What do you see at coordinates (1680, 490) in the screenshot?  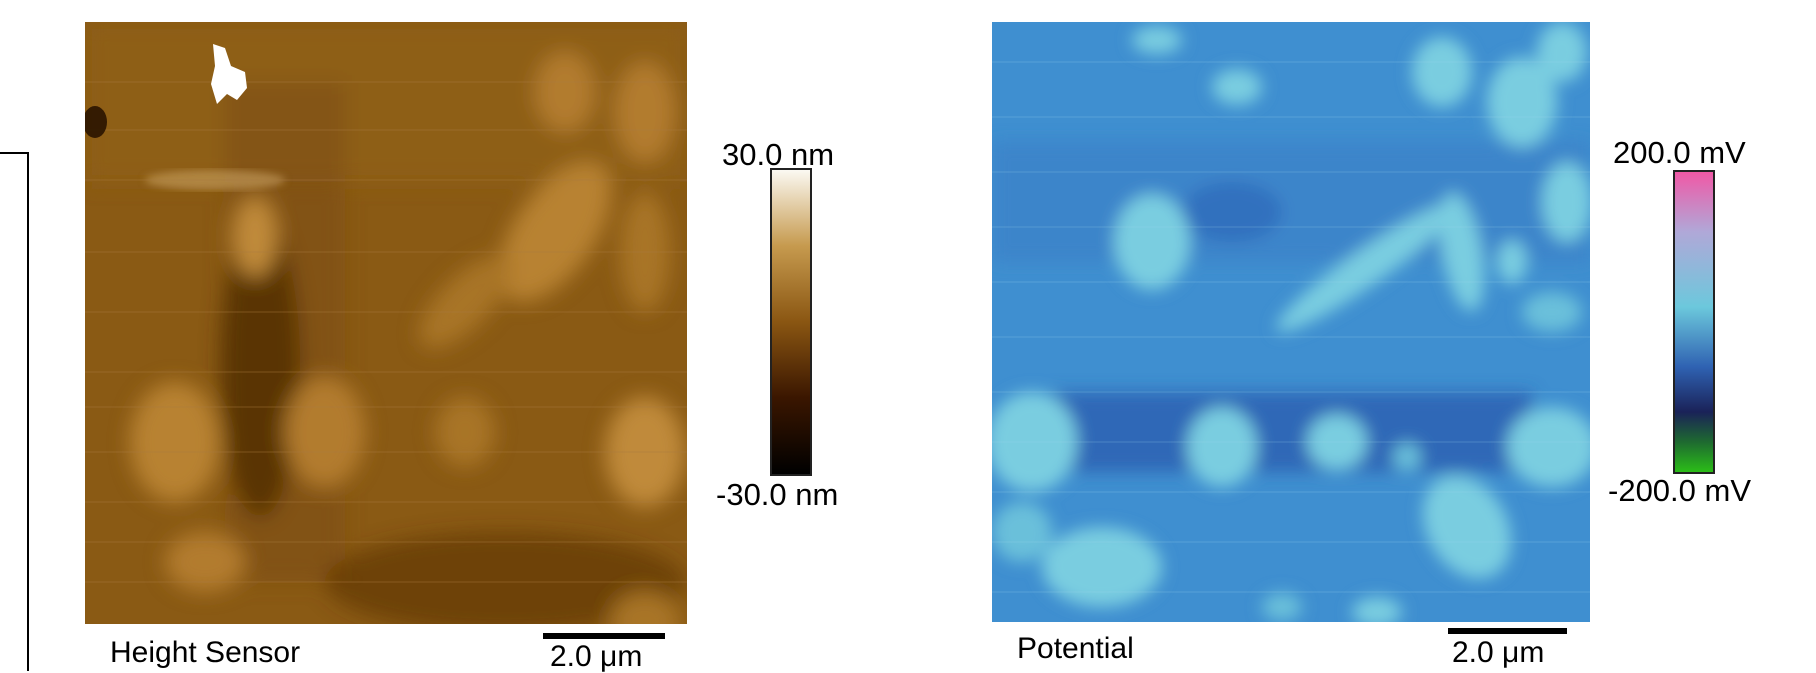 I see `potential-colorbar-min-label: -200.0 mV` at bounding box center [1680, 490].